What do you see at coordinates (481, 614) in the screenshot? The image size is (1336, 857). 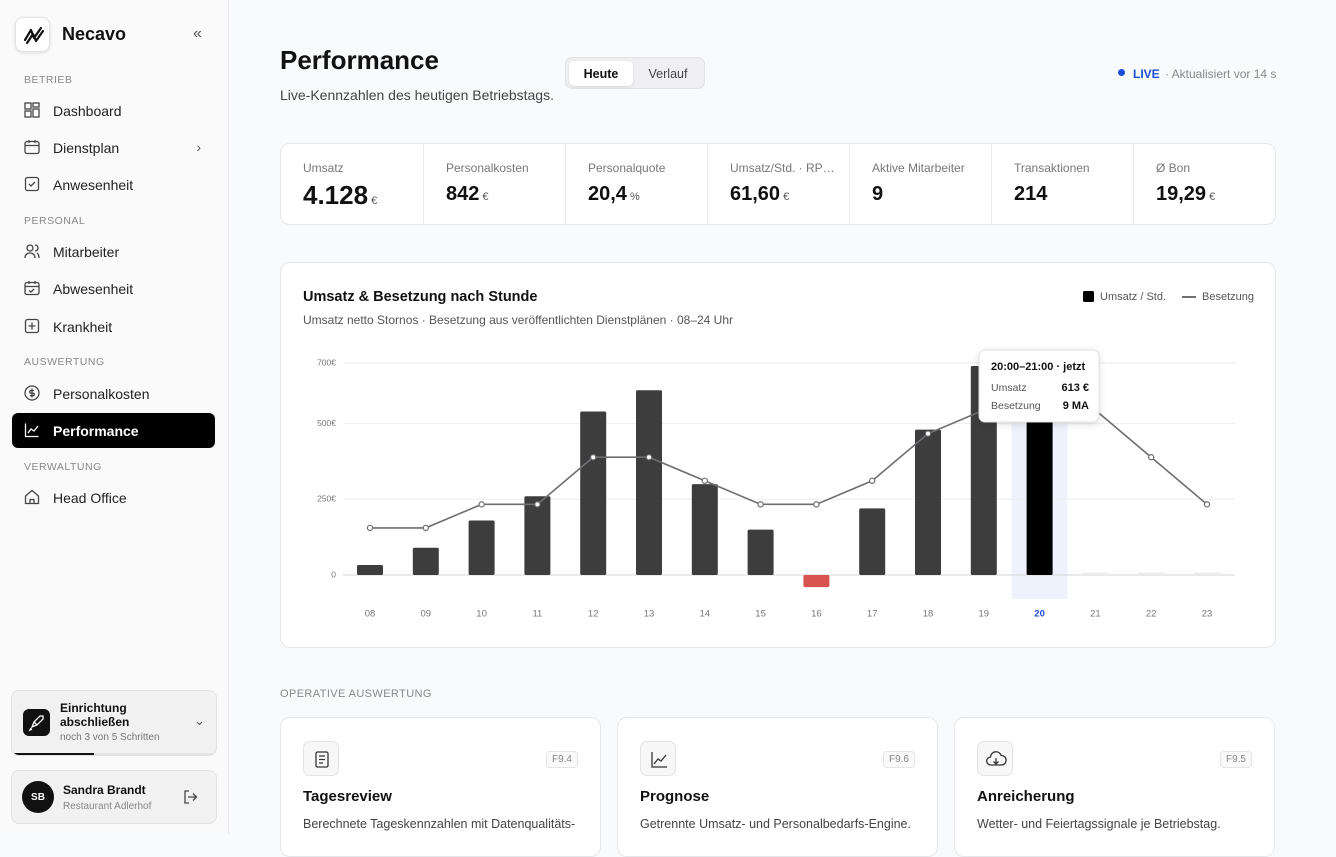 I see `x-tick-label: 10` at bounding box center [481, 614].